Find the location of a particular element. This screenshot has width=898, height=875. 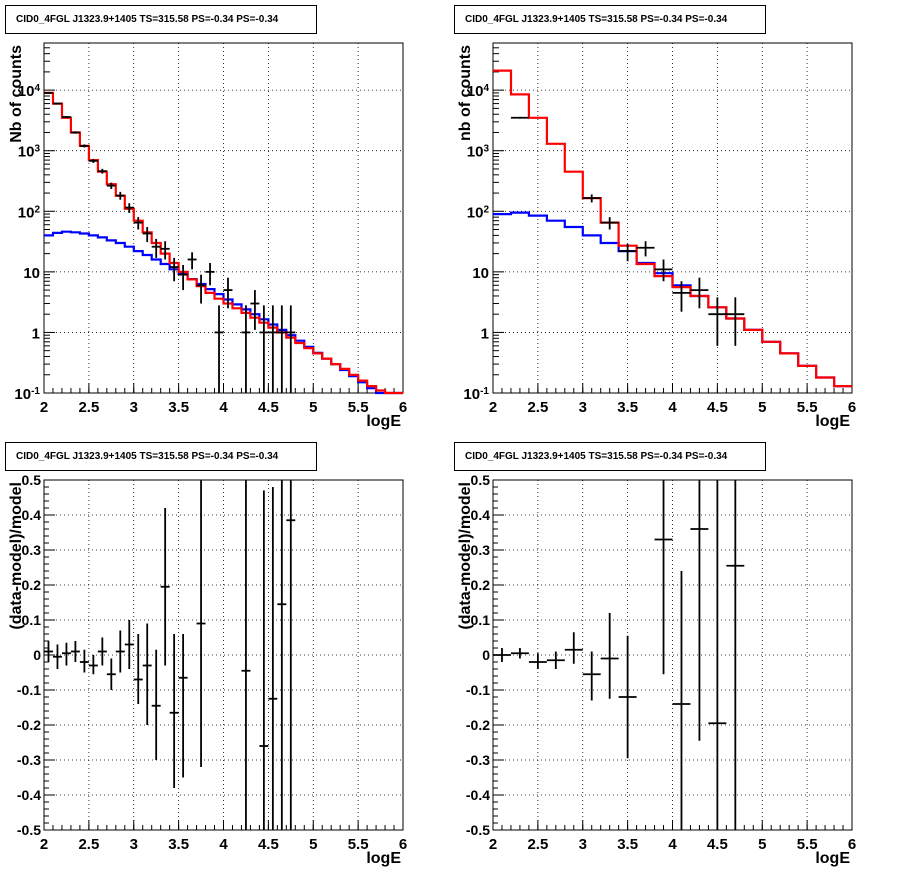

y-axis-title: Nb of counts is located at coordinates (16, 94).